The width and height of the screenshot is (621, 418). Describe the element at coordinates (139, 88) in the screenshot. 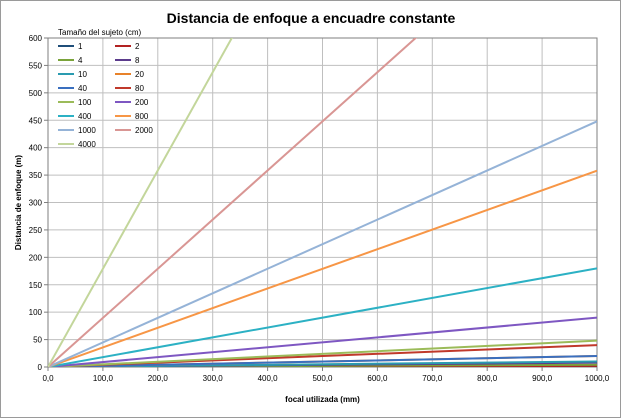

I see `legend-label-80: 80` at that location.